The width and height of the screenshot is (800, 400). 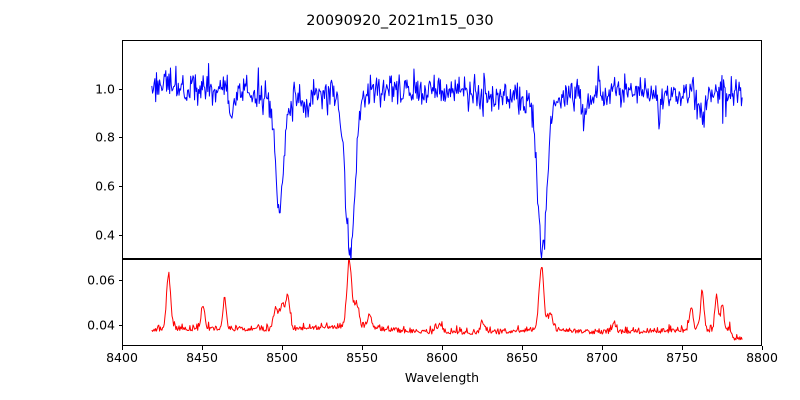 I want to click on spectrum-y-tick-label: 0.8, so click(x=105, y=137).